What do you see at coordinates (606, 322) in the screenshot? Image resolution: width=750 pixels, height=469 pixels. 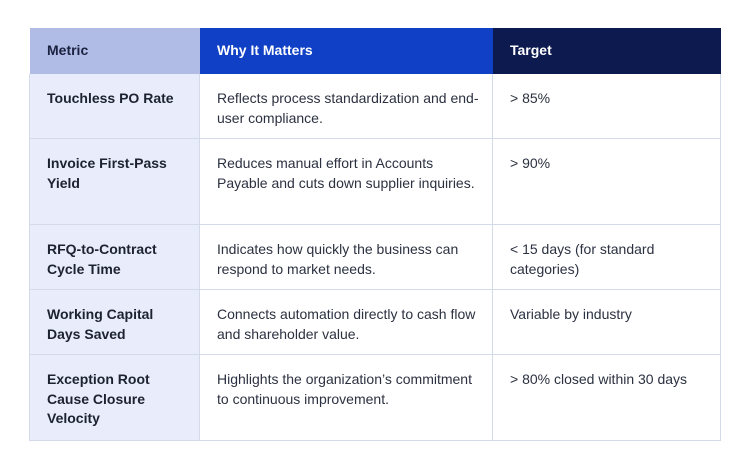 I see `target-cell: Variable by industry` at bounding box center [606, 322].